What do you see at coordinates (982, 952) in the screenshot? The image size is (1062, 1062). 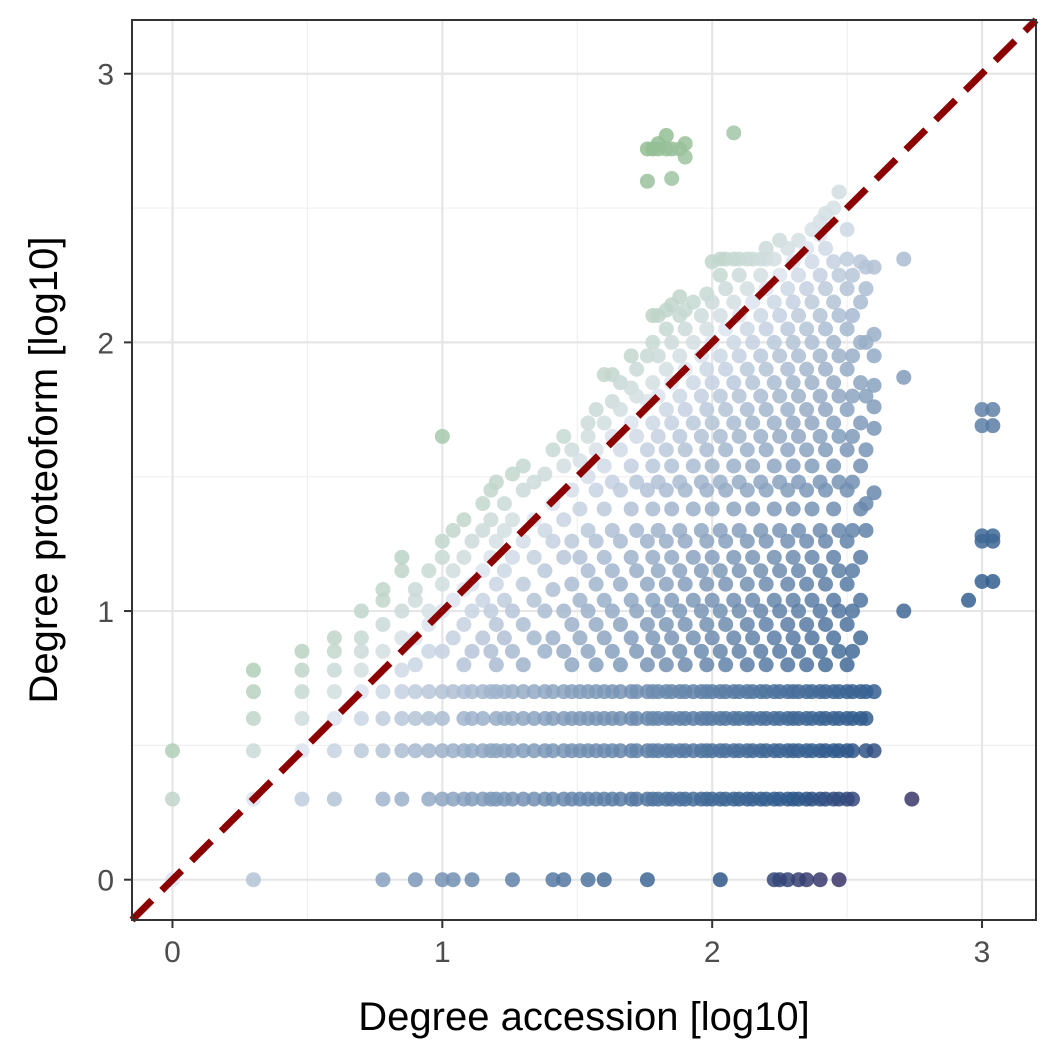 I see `x-tick-label: 3` at bounding box center [982, 952].